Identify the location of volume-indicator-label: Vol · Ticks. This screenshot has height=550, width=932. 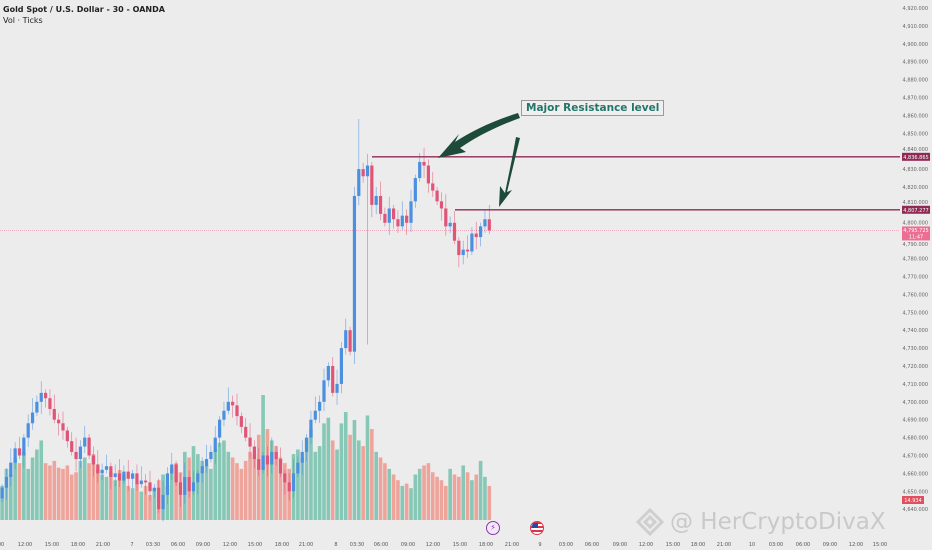
(23, 20).